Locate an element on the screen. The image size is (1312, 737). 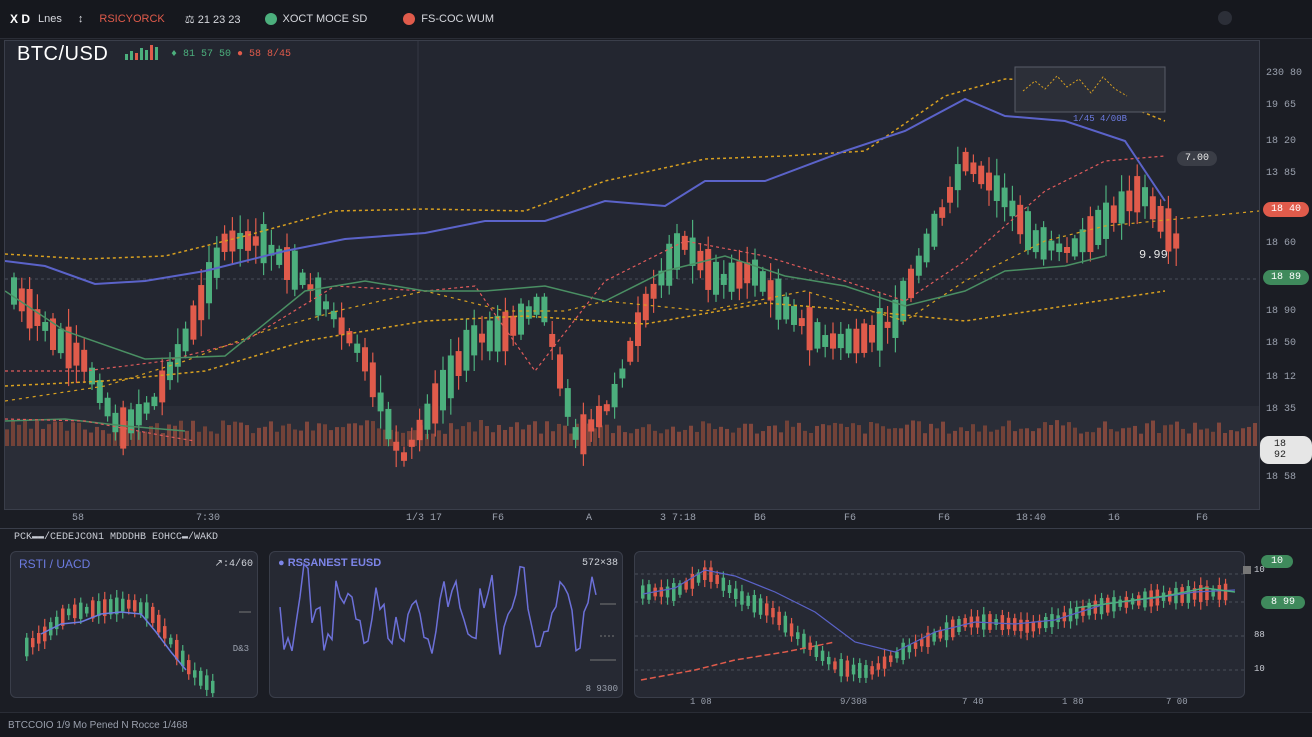
scroll-handle is located at coordinates (1247, 570).